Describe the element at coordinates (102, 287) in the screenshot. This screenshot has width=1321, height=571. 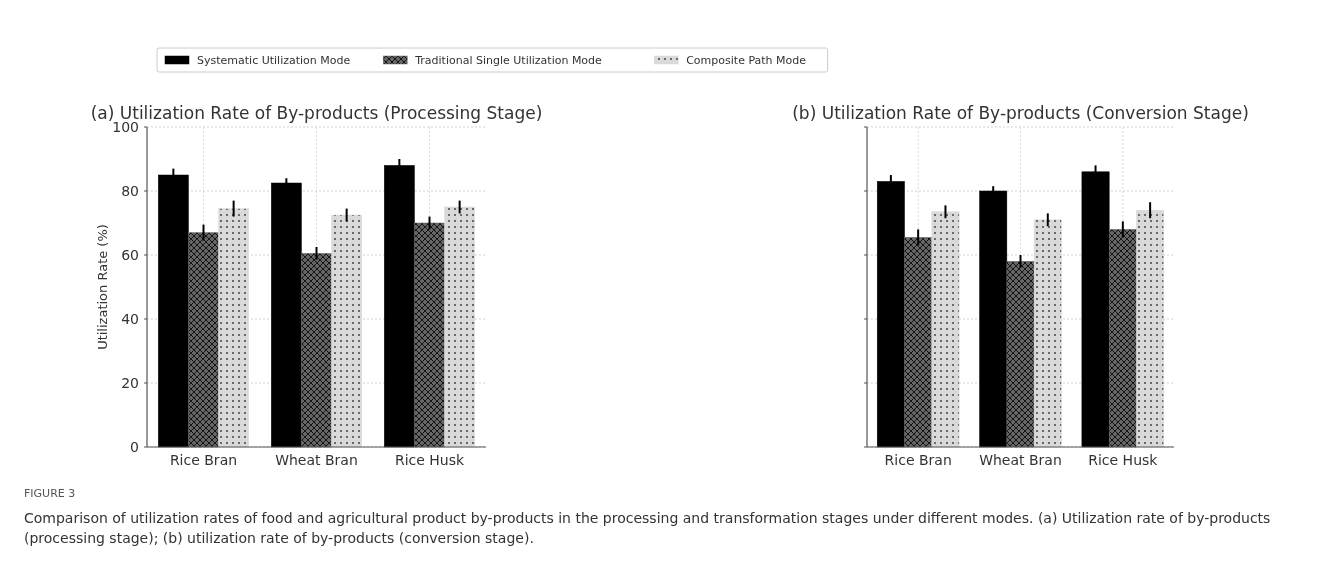
I see `y-axis-title: Utilization Rate (%)` at that location.